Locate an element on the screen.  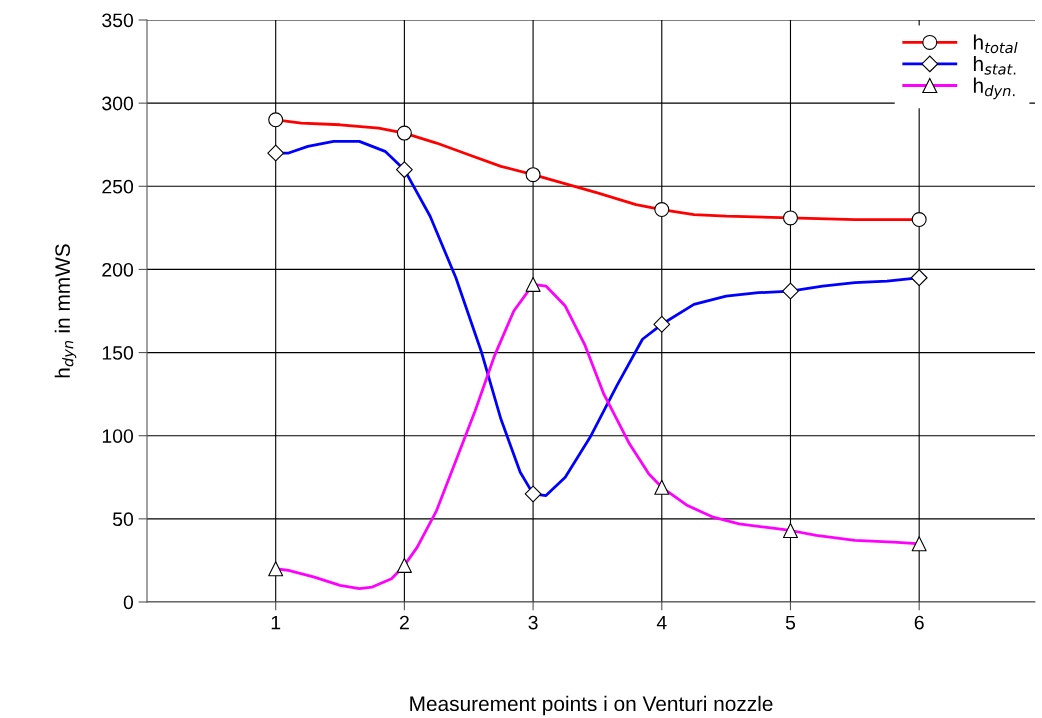
y-tick-label: 350 is located at coordinates (118, 20).